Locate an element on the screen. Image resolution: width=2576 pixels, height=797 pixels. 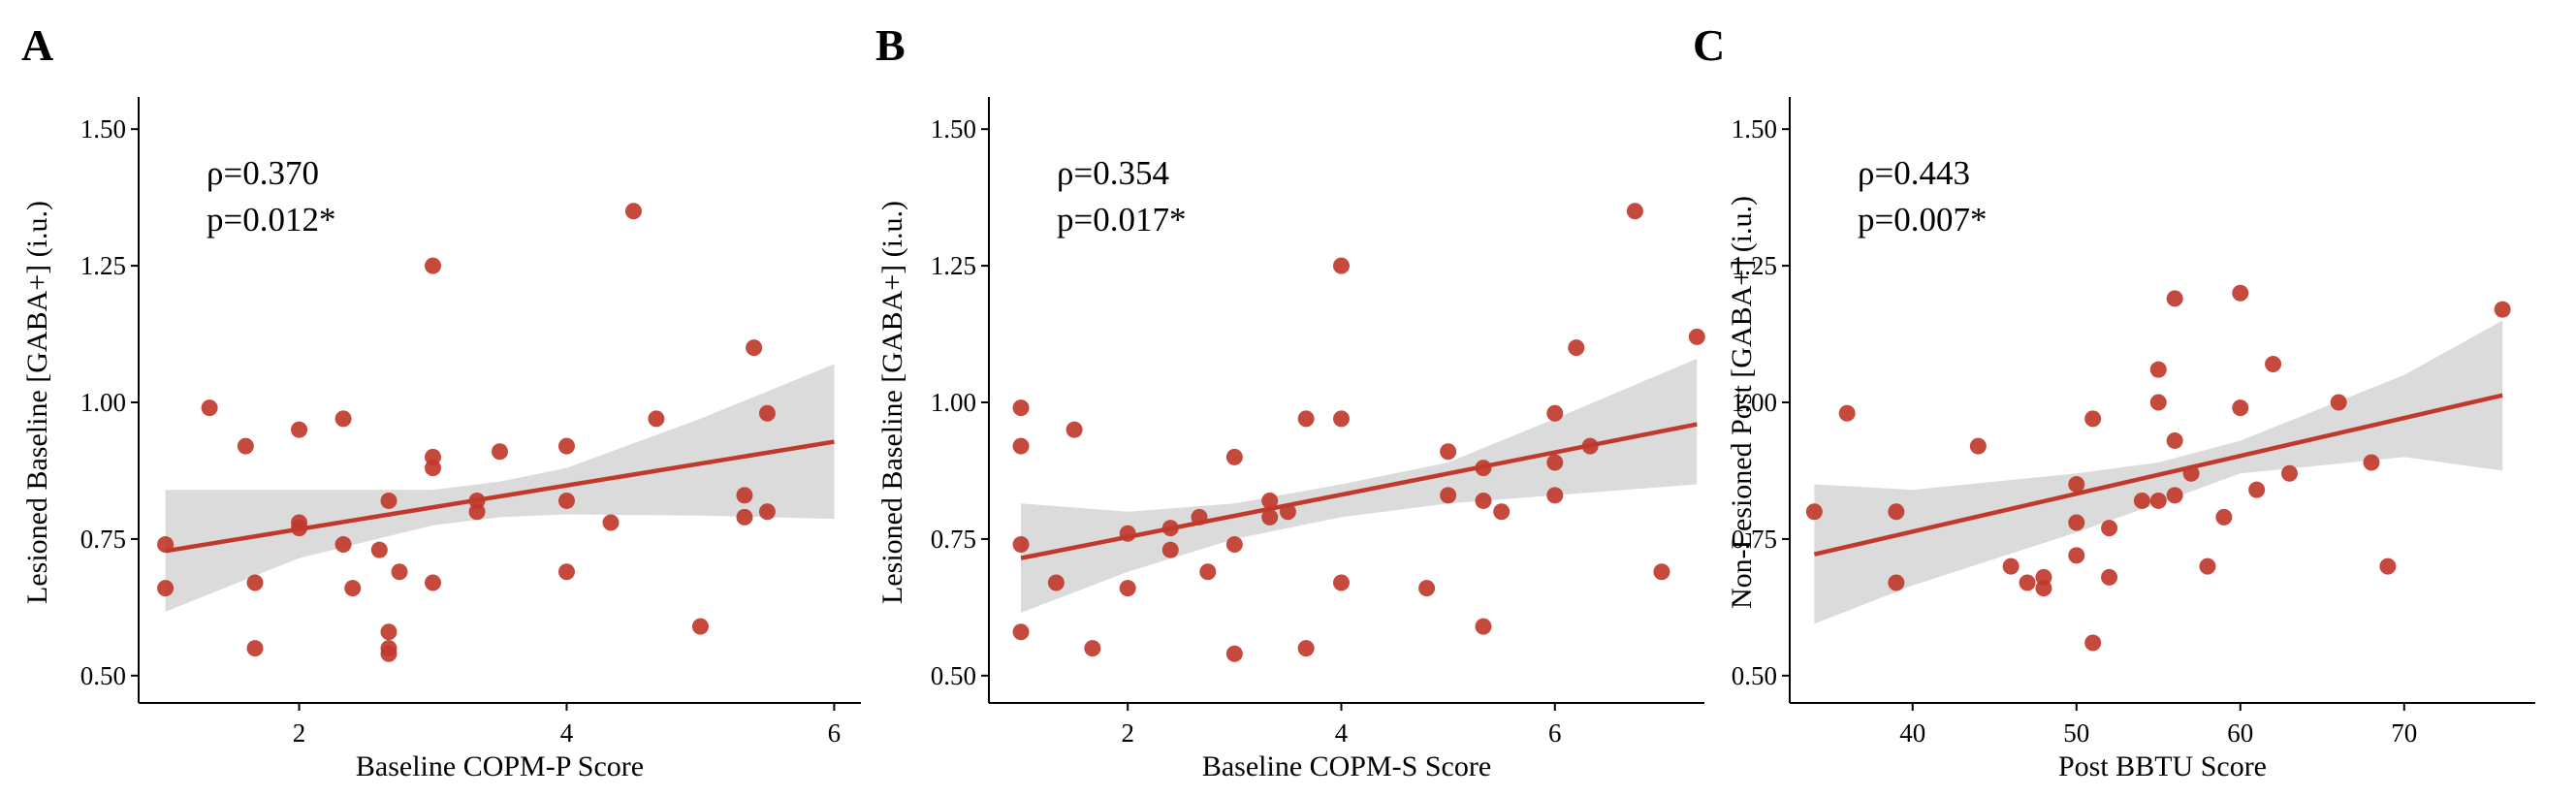
panel-letter: A is located at coordinates (37, 45).